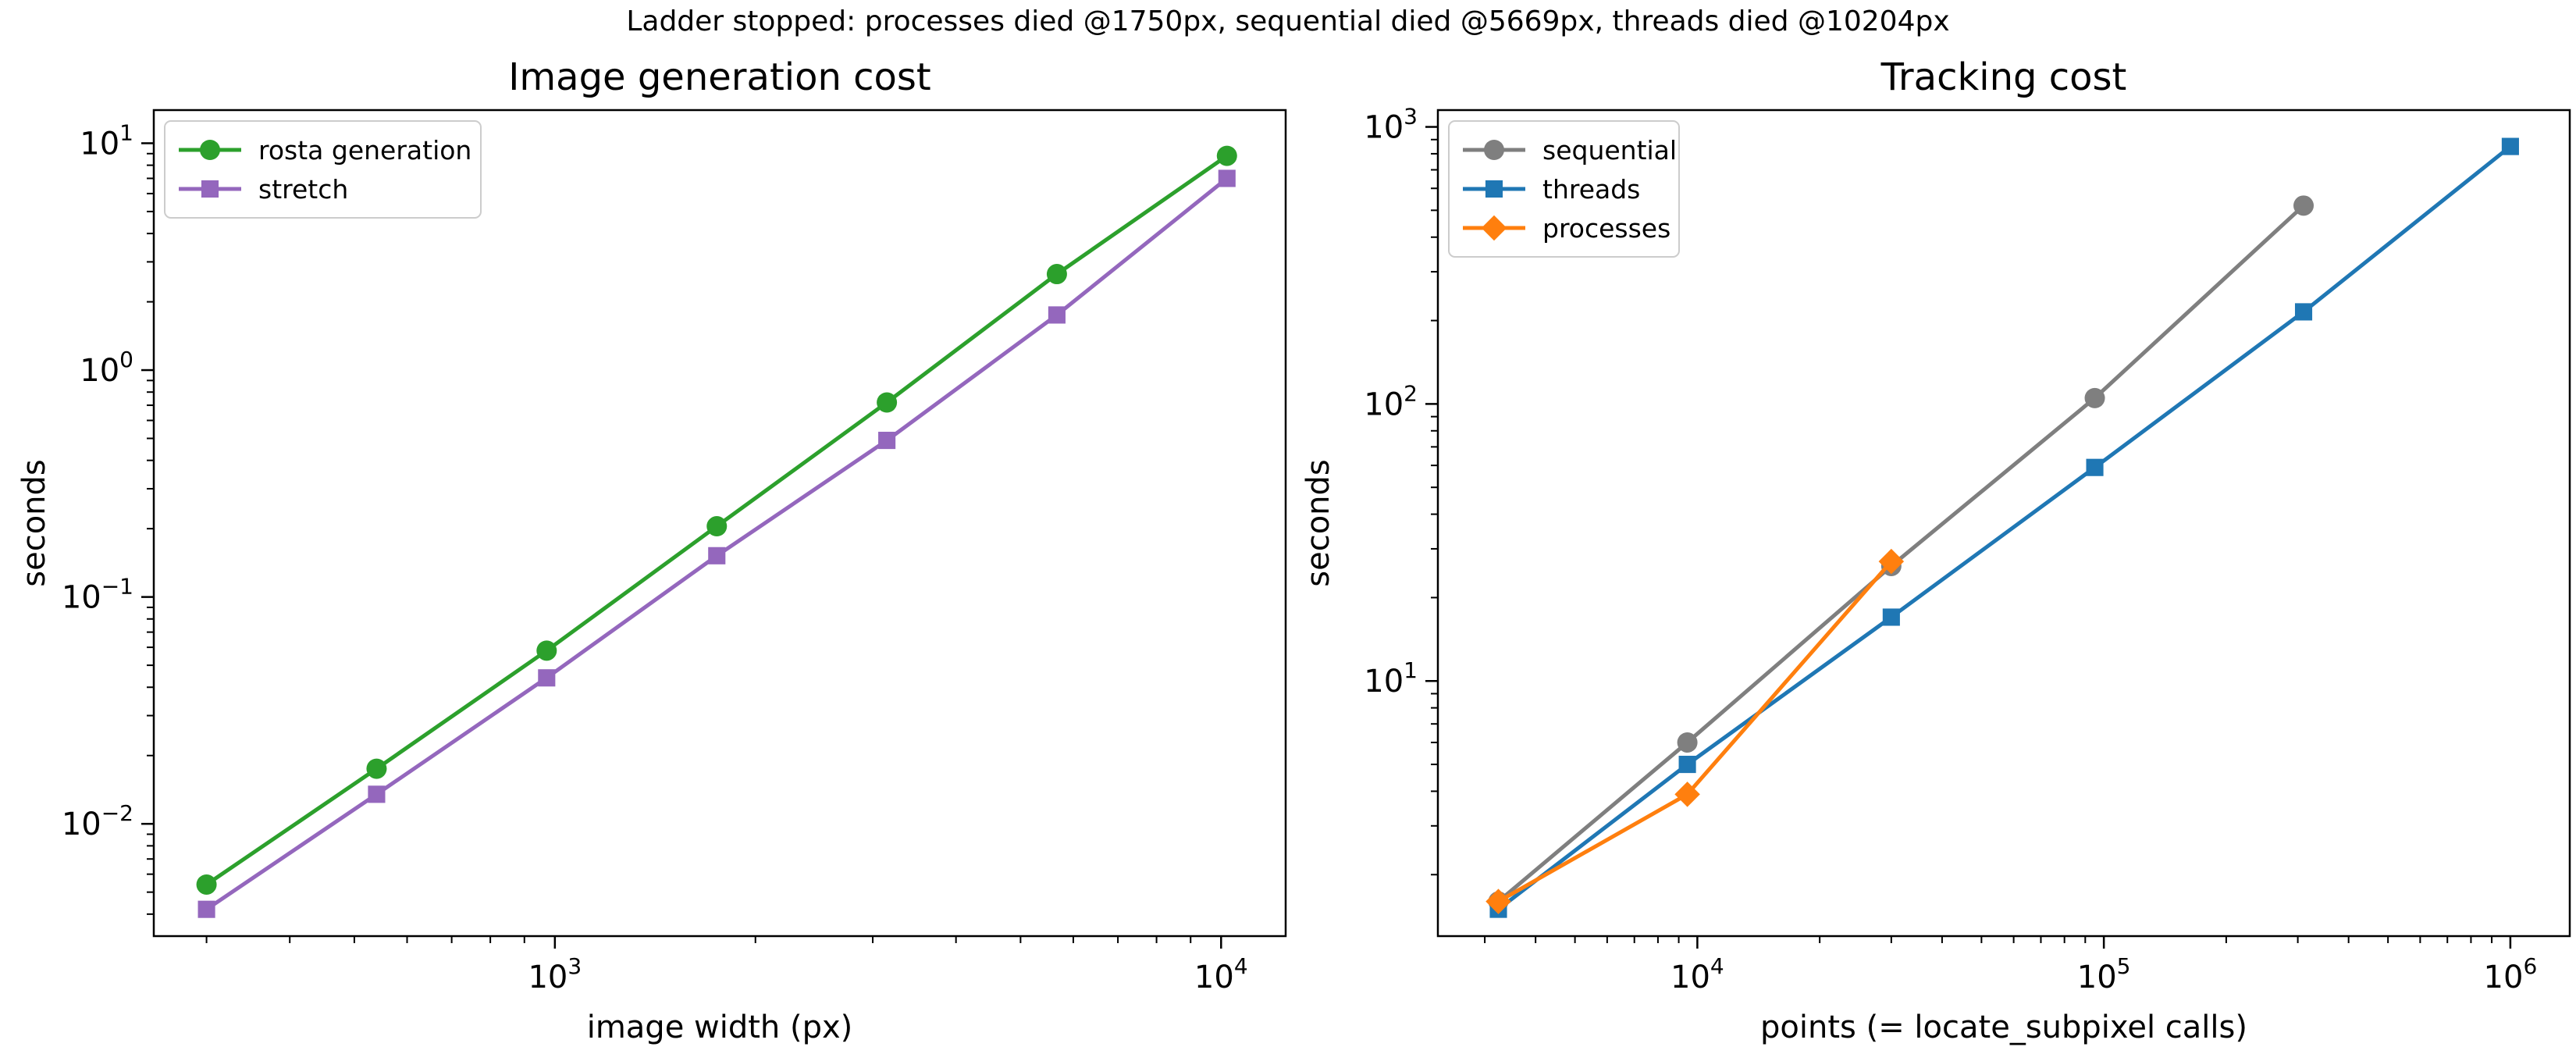 Image resolution: width=2576 pixels, height=1054 pixels. I want to click on y-tick-label-exponent: 0, so click(126, 359).